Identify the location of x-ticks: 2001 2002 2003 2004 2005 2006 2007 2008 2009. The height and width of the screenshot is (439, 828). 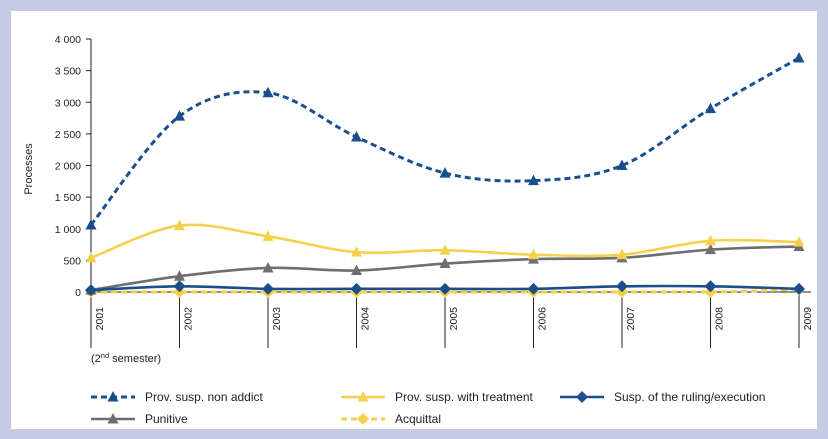
(452, 320).